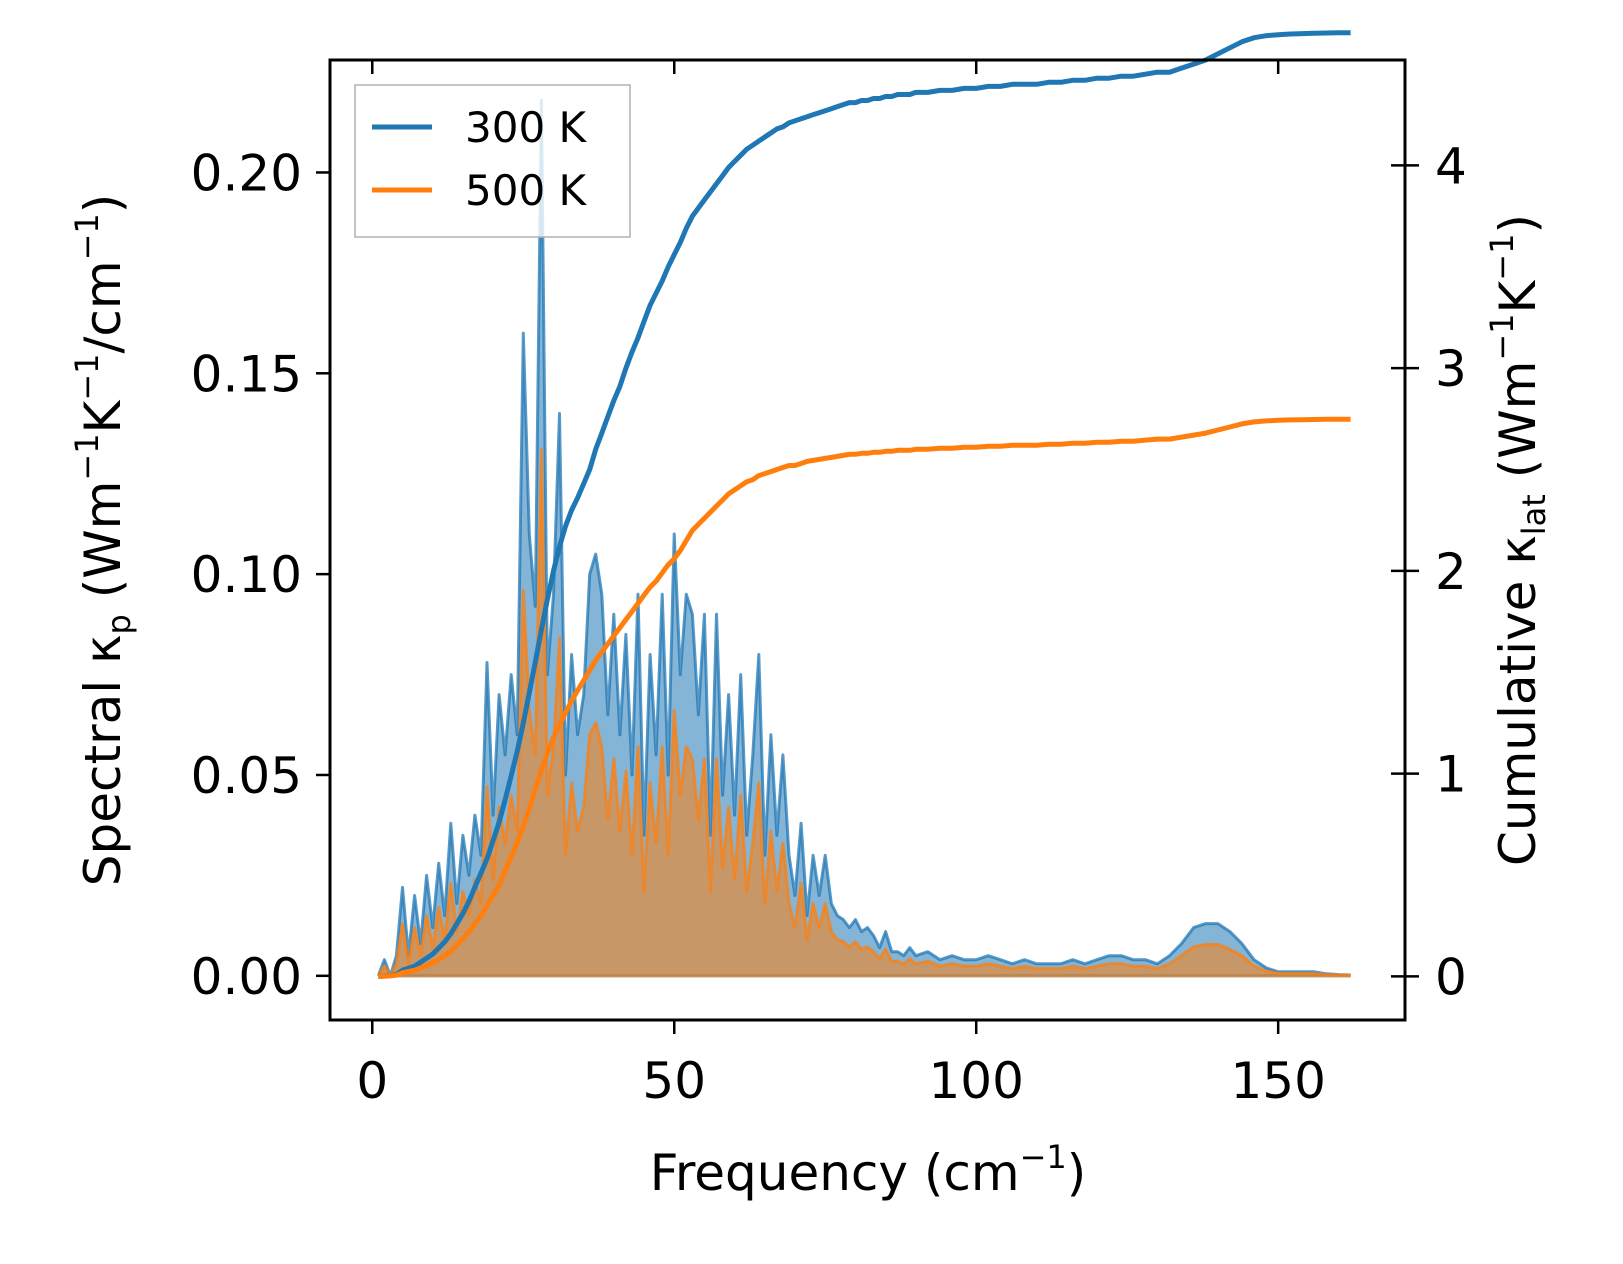 The width and height of the screenshot is (1623, 1264). I want to click on y-left-tick-label: 0.05, so click(246, 776).